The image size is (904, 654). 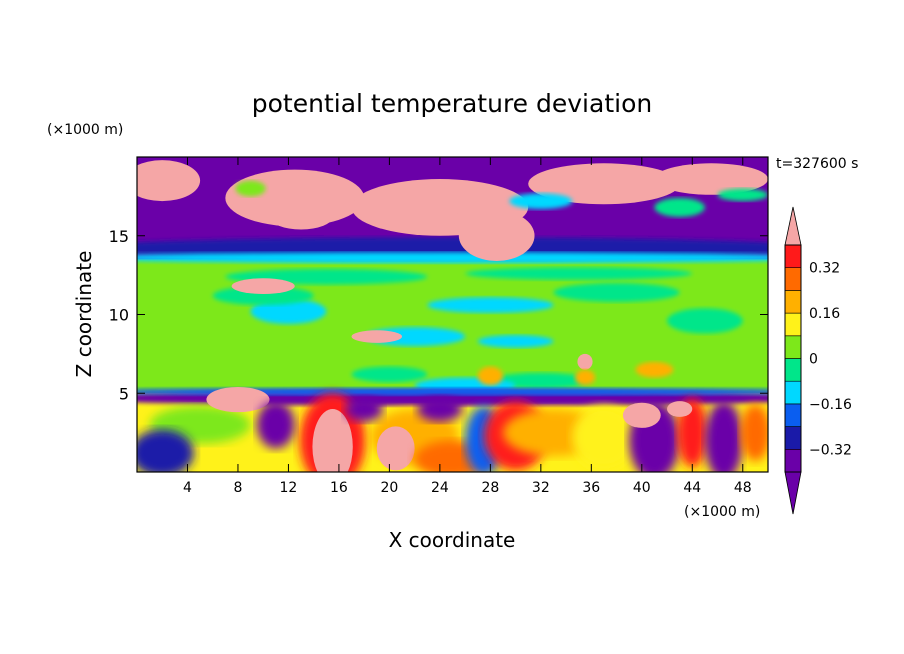 What do you see at coordinates (187, 488) in the screenshot?
I see `x-tick-label-4: 4` at bounding box center [187, 488].